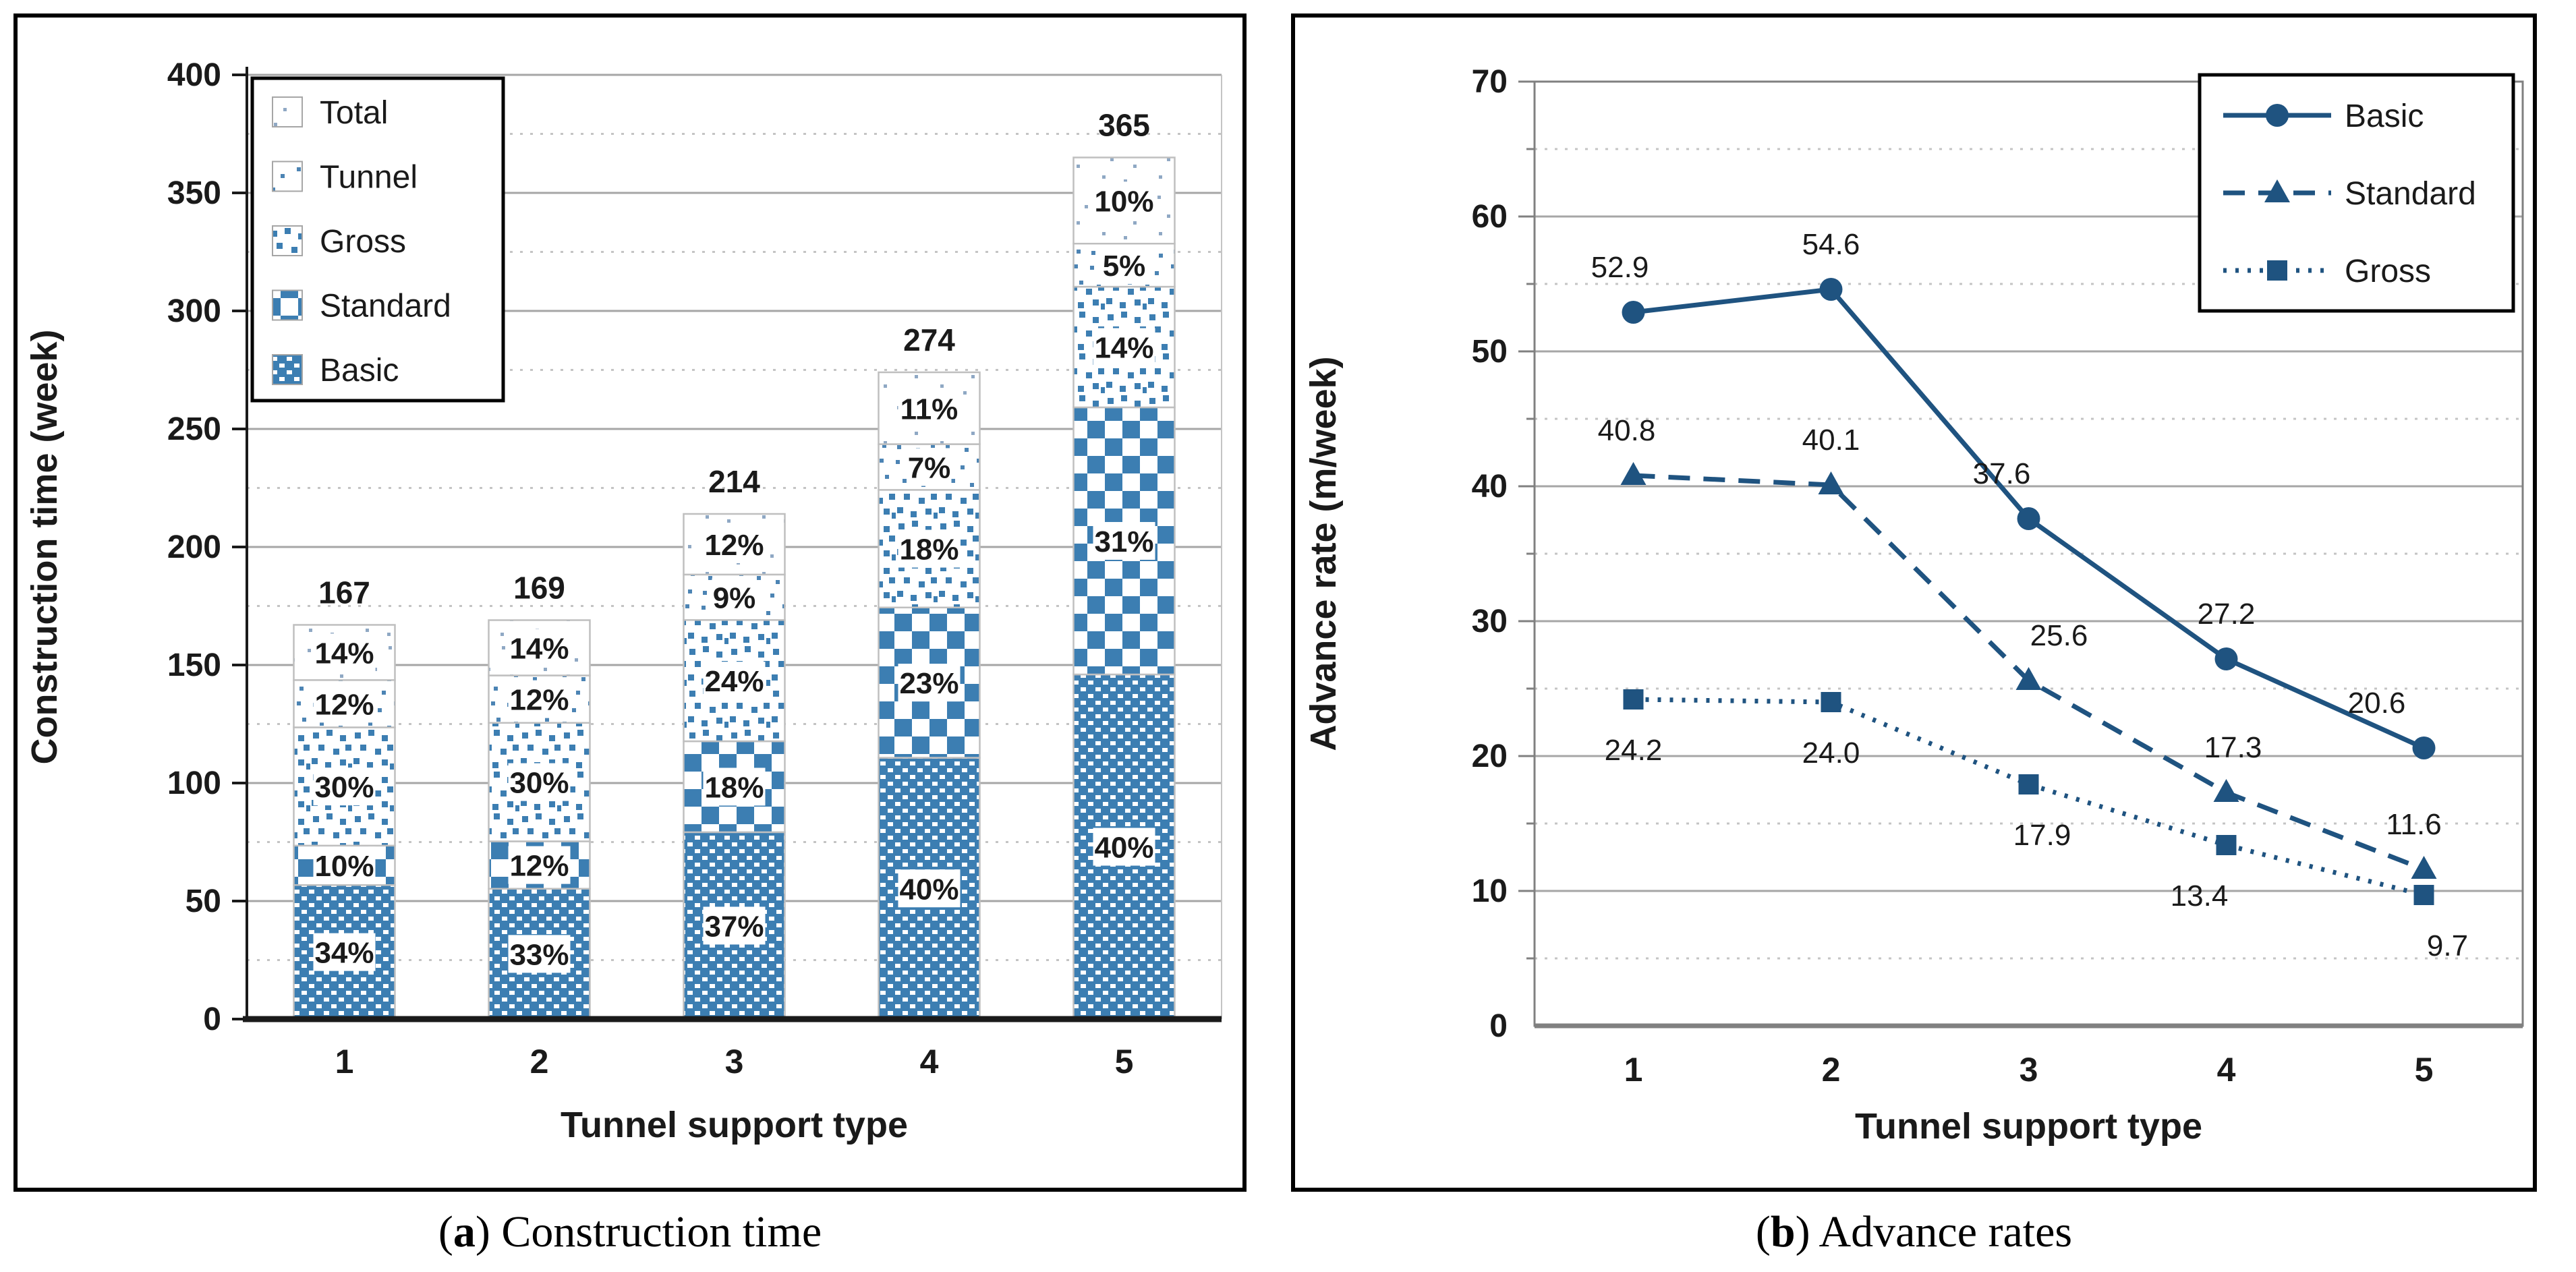 The height and width of the screenshot is (1272, 2576). I want to click on caption-b-open: (, so click(1763, 1231).